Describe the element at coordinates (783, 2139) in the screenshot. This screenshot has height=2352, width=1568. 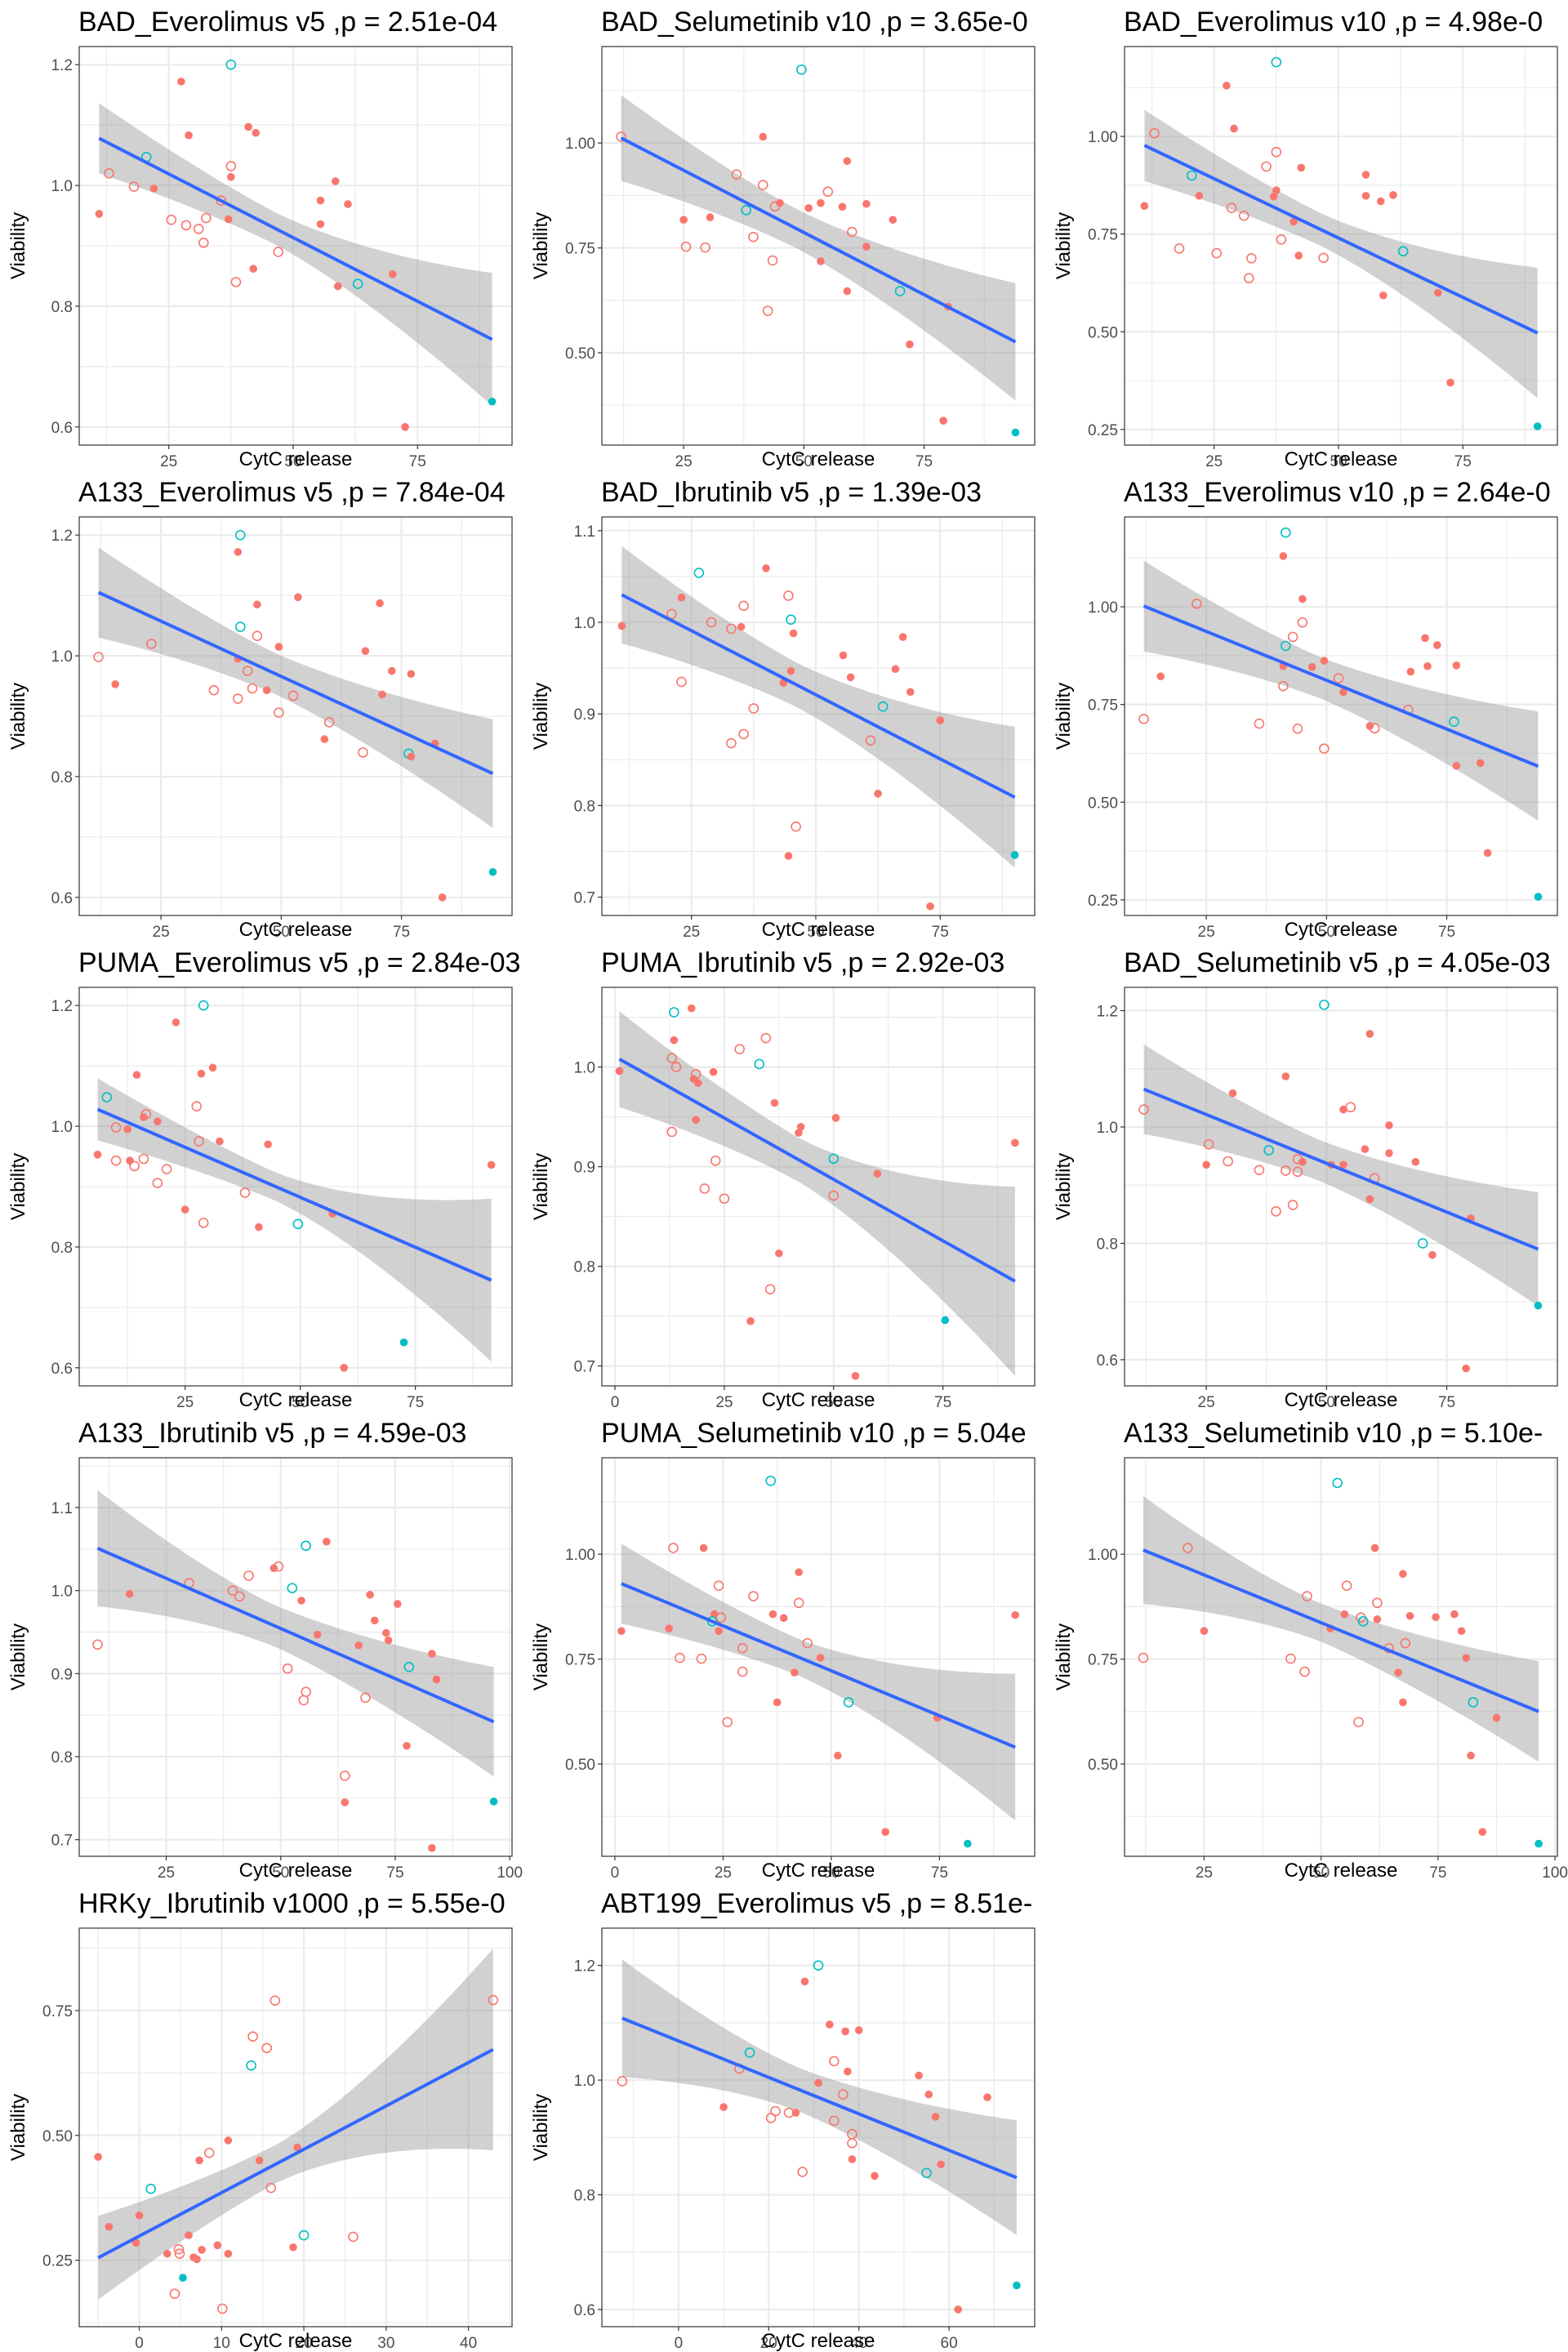
I see `plot-svg: 0 20 40 60 0.6 0.8 1.0 1.2 CytC release Viability` at that location.